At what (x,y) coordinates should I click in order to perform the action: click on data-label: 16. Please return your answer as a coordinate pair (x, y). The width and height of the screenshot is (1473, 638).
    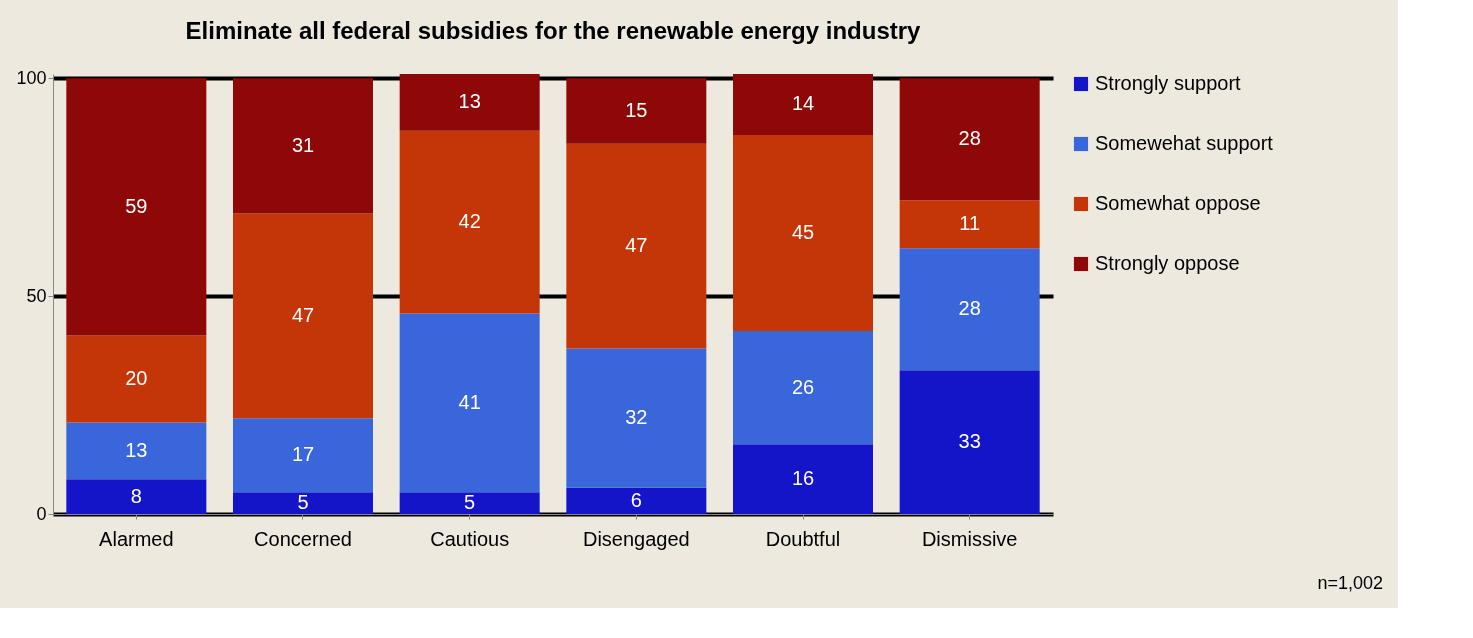
    Looking at the image, I should click on (803, 478).